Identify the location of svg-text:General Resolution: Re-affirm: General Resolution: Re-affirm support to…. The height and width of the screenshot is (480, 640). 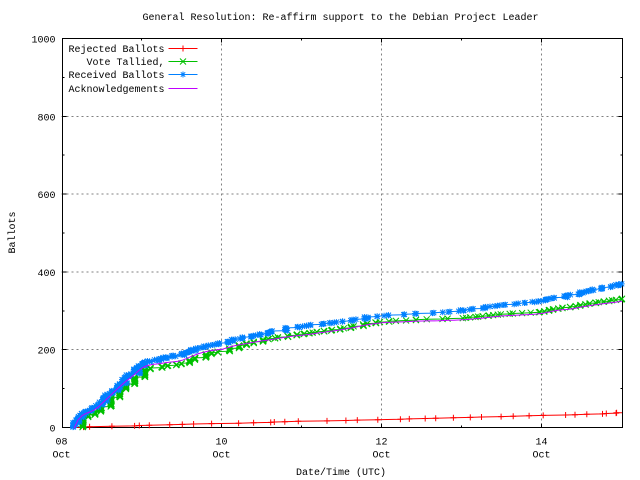
(340, 18).